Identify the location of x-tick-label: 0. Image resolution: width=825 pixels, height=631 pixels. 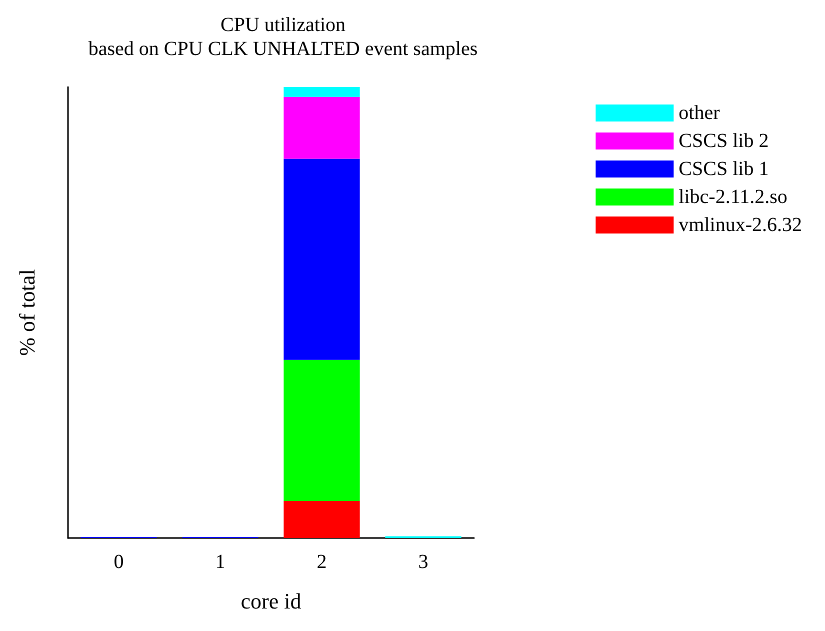
(119, 562).